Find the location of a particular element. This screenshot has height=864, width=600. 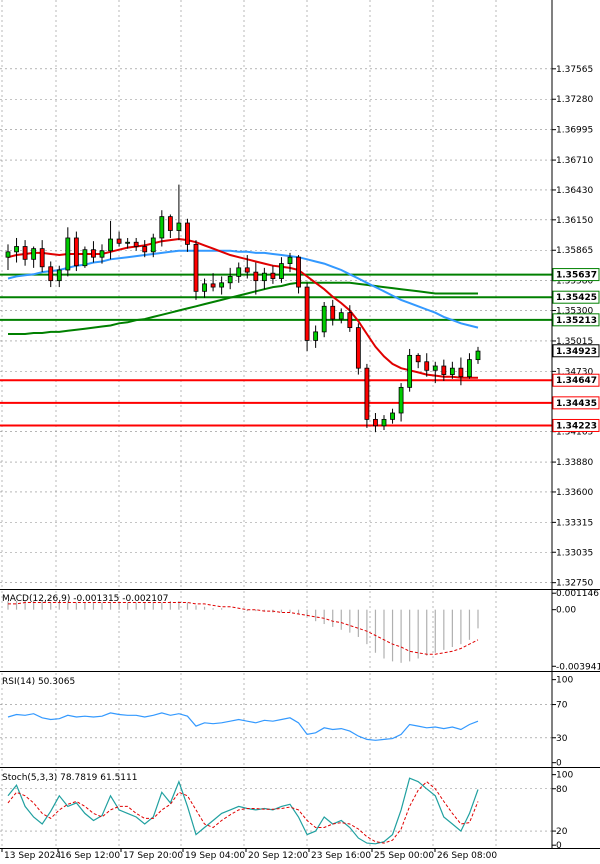

rsi-panel is located at coordinates (243, 726).